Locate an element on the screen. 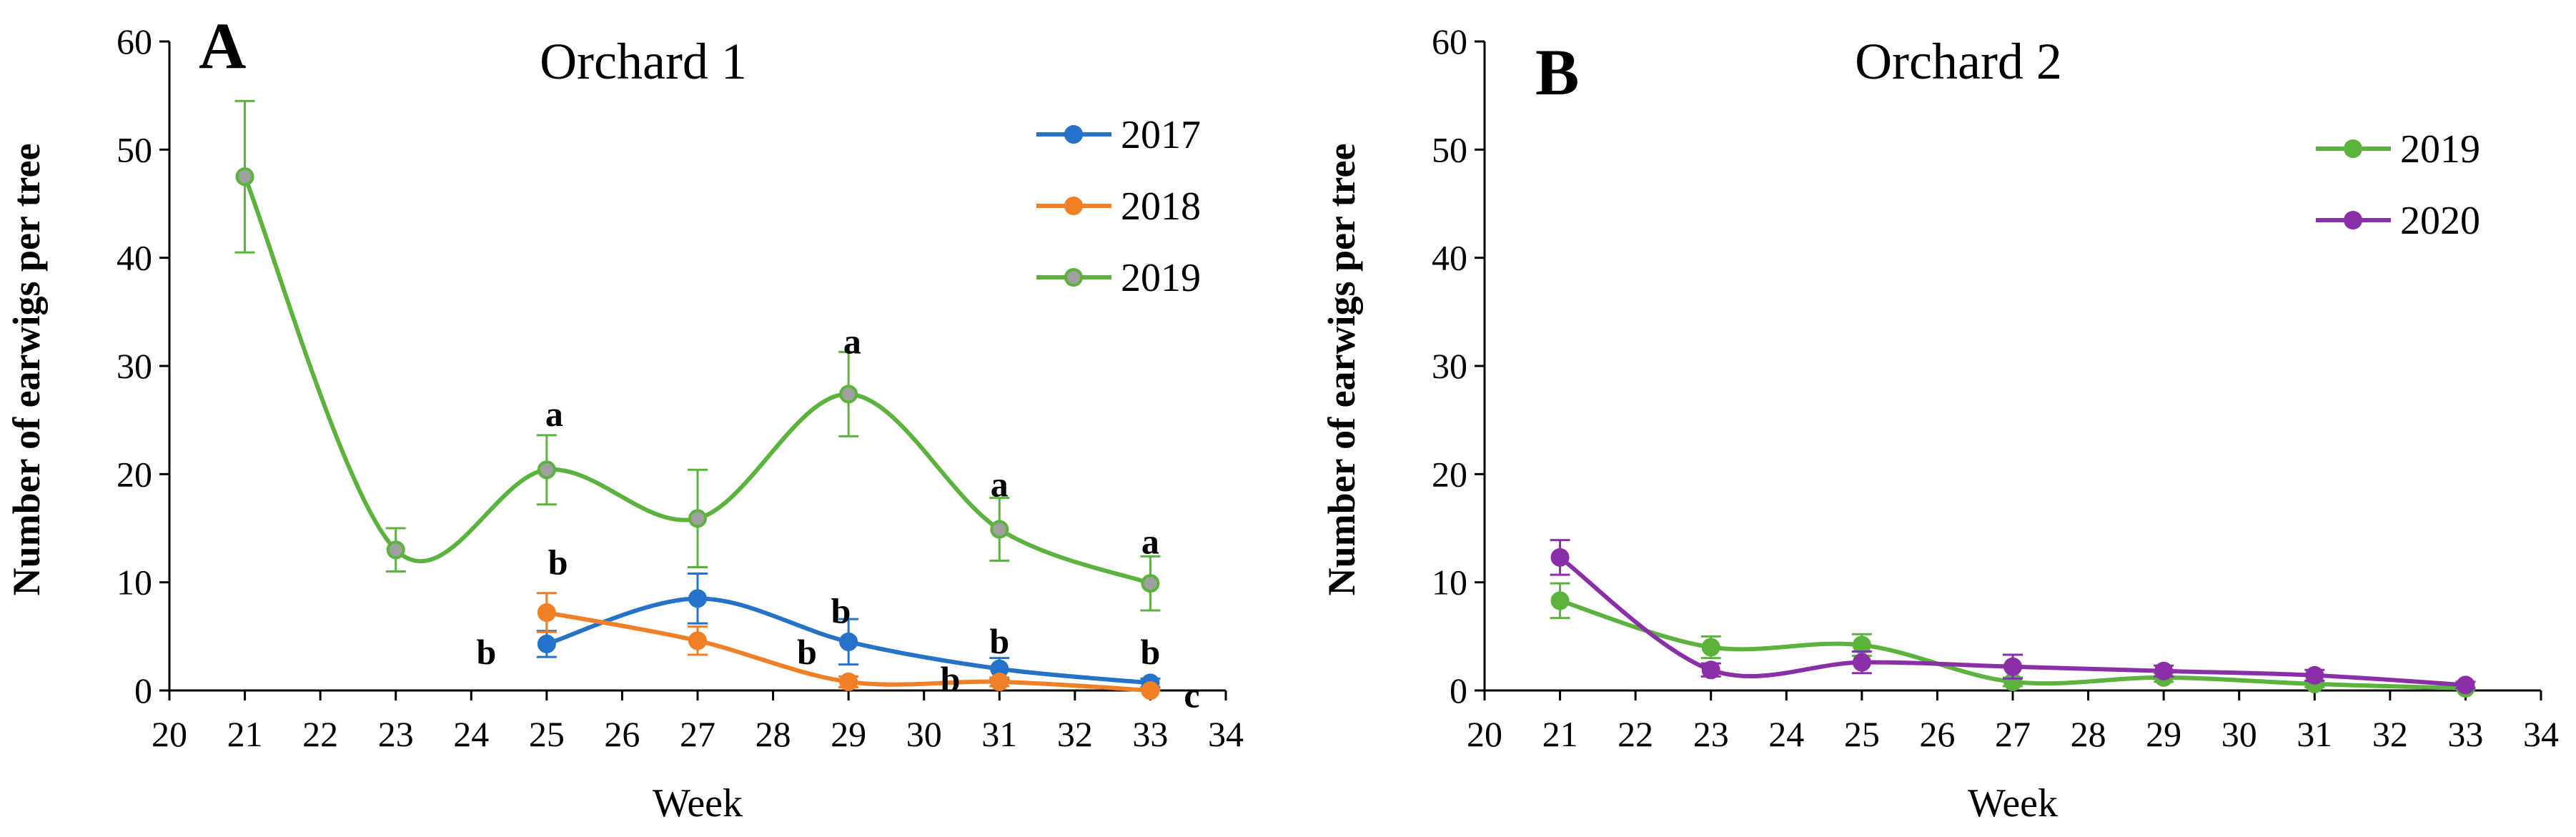  panel-letter: A is located at coordinates (223, 45).